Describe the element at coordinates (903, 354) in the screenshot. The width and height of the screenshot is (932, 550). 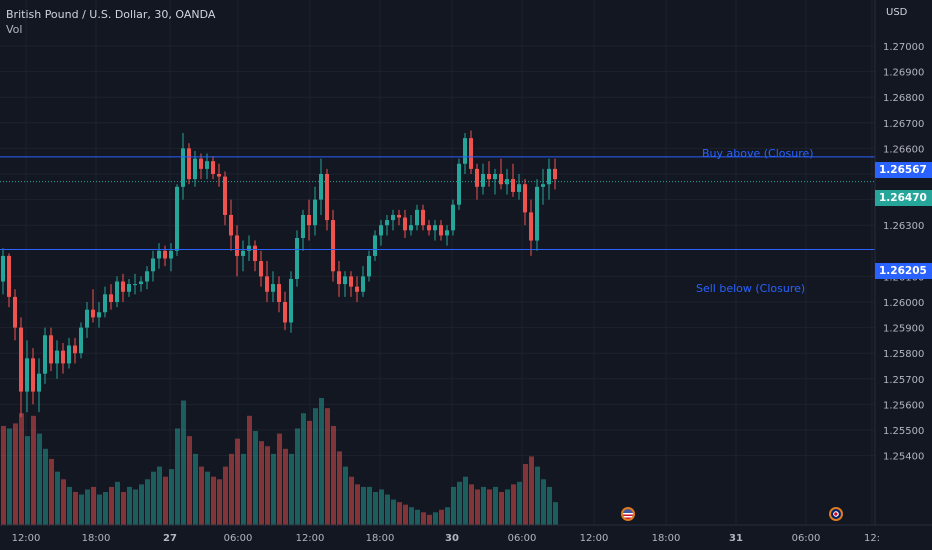
I see `price-tick-label: 1.25800` at that location.